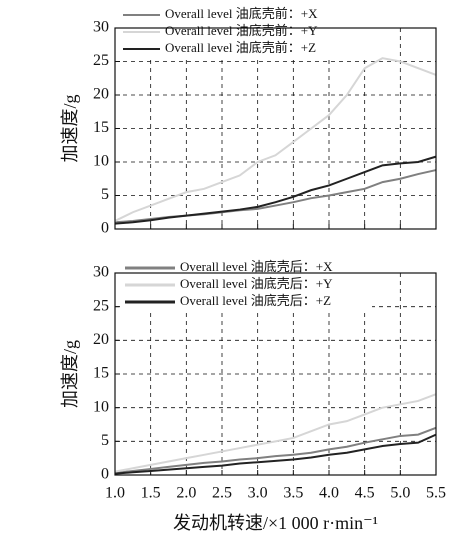 This screenshot has height=551, width=474. What do you see at coordinates (255, 300) in the screenshot?
I see `legend-label: Overall level 油底壳后：+Z` at bounding box center [255, 300].